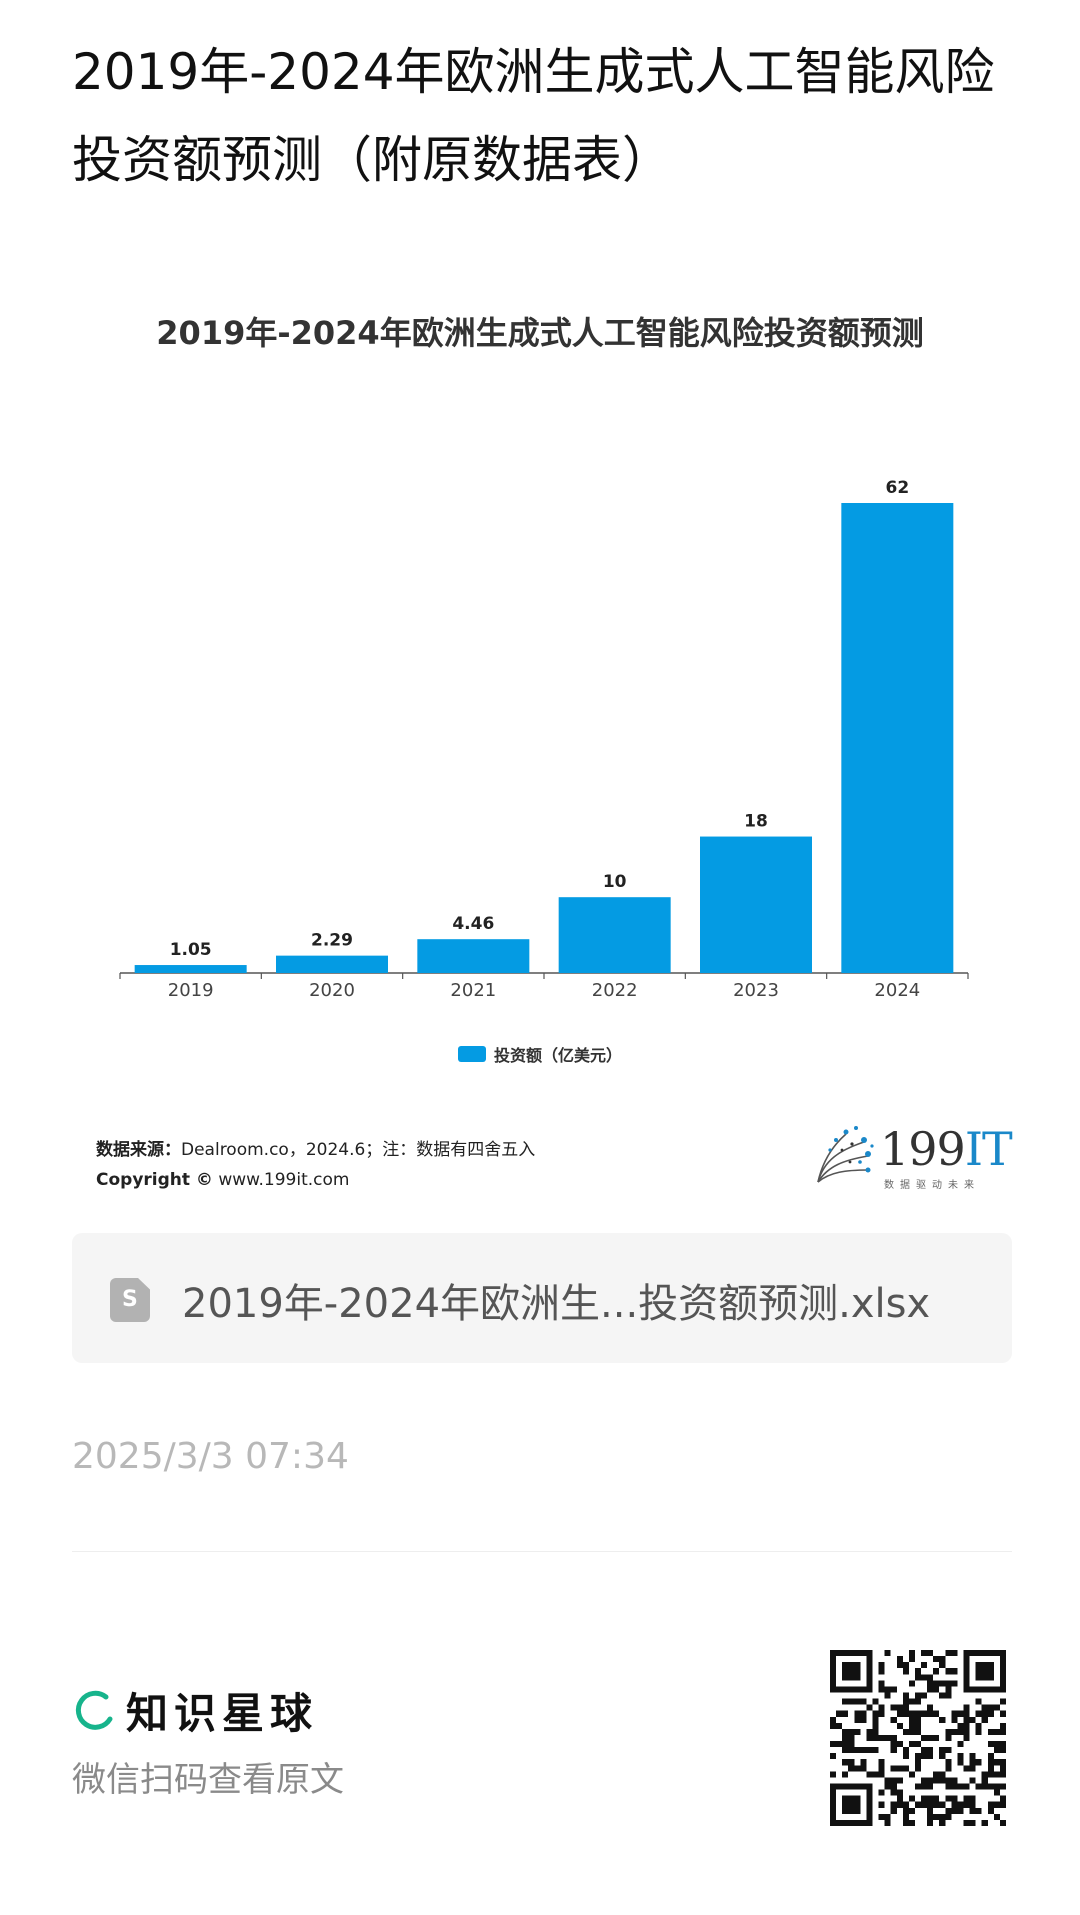 The image size is (1080, 1915). Describe the element at coordinates (558, 1055) in the screenshot. I see `legend-label: 投资额（亿美元）` at that location.